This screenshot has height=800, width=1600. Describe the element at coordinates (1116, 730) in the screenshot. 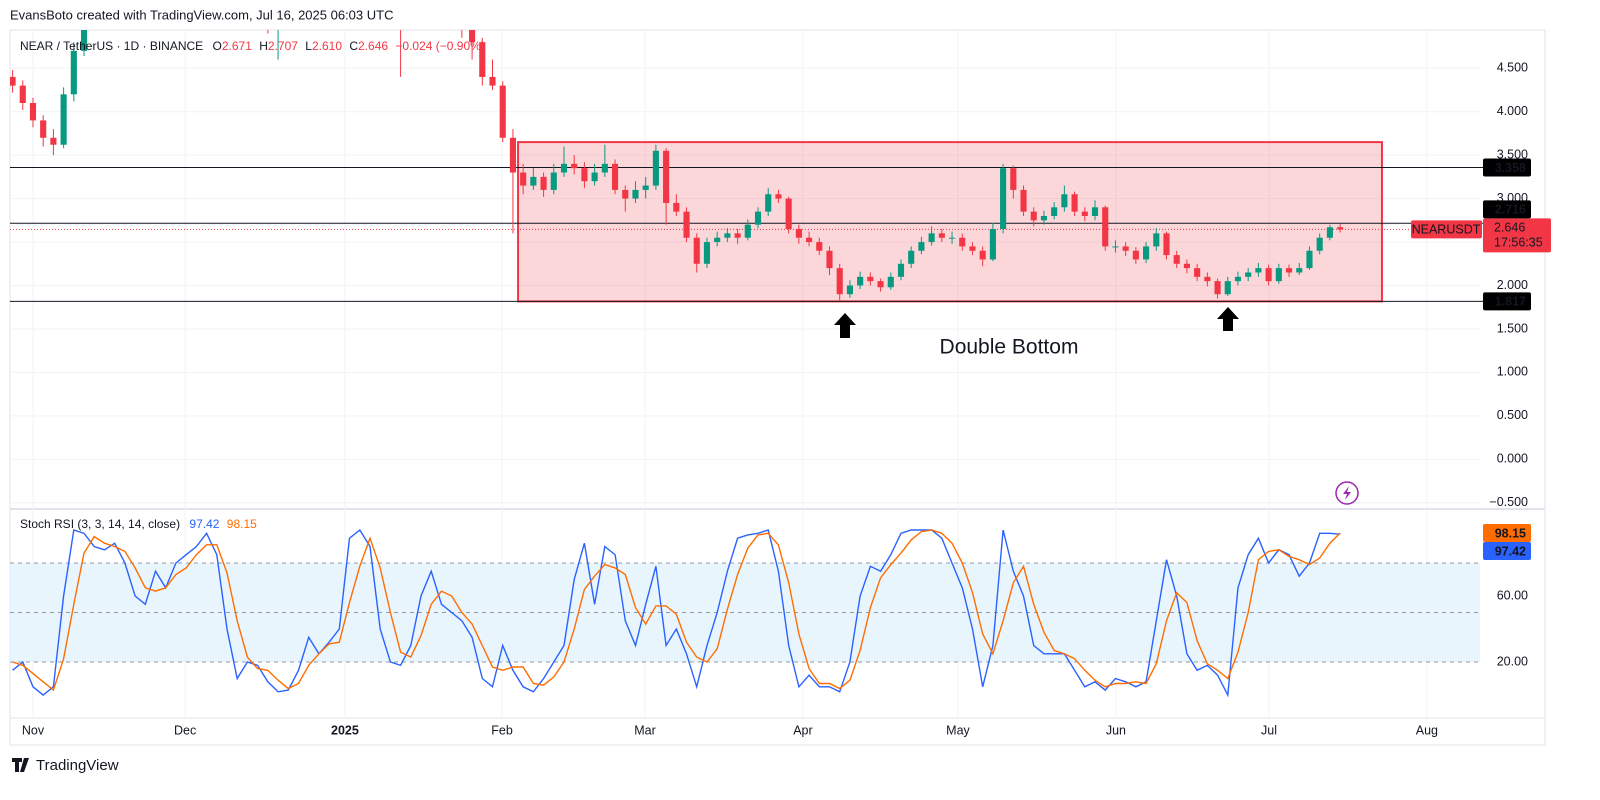

I see `x-tick-label: Jun` at that location.